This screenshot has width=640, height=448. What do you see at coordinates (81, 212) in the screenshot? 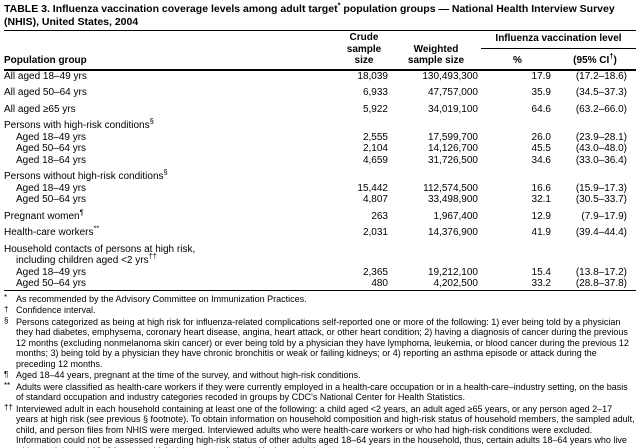
I see `row-footnote-marker: ¶` at bounding box center [81, 212].